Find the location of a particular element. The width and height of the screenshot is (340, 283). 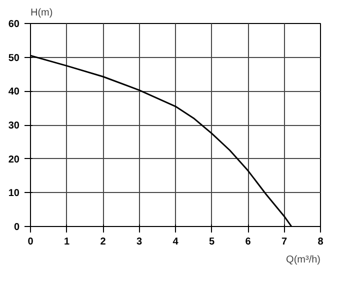

x-tick-label: 7 is located at coordinates (284, 242).